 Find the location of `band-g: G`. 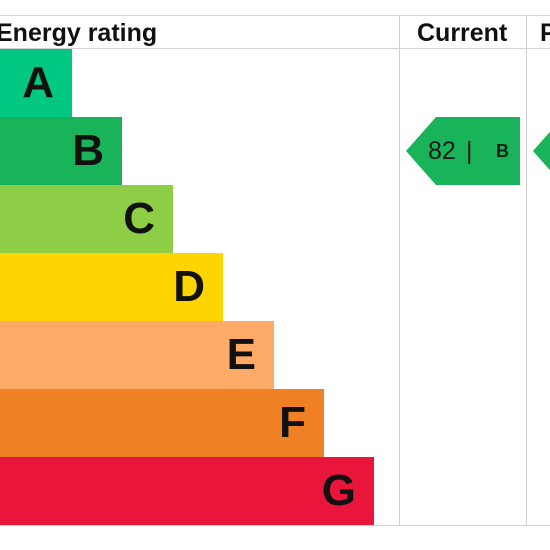

band-g: G is located at coordinates (187, 491).